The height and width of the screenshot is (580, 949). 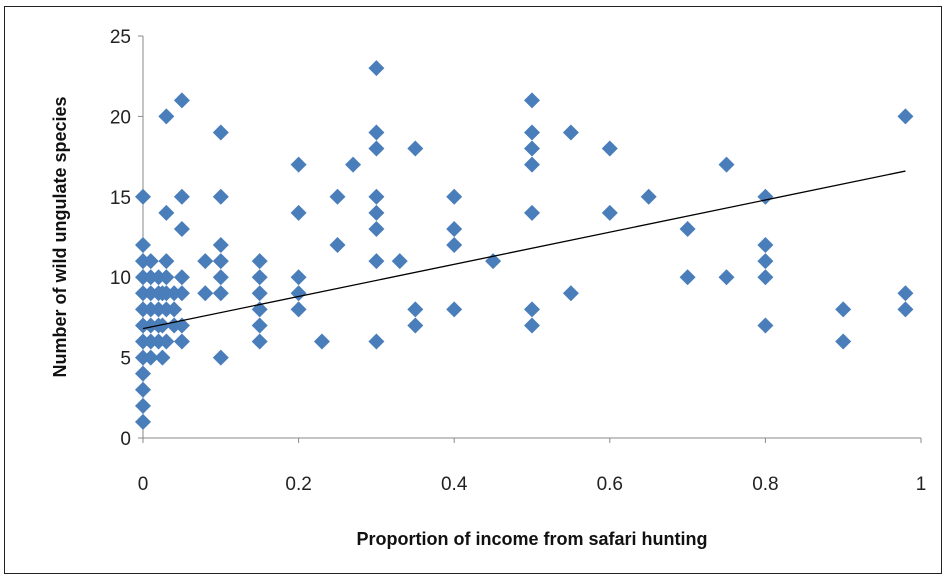 What do you see at coordinates (120, 37) in the screenshot?
I see `y-tick-label: 25` at bounding box center [120, 37].